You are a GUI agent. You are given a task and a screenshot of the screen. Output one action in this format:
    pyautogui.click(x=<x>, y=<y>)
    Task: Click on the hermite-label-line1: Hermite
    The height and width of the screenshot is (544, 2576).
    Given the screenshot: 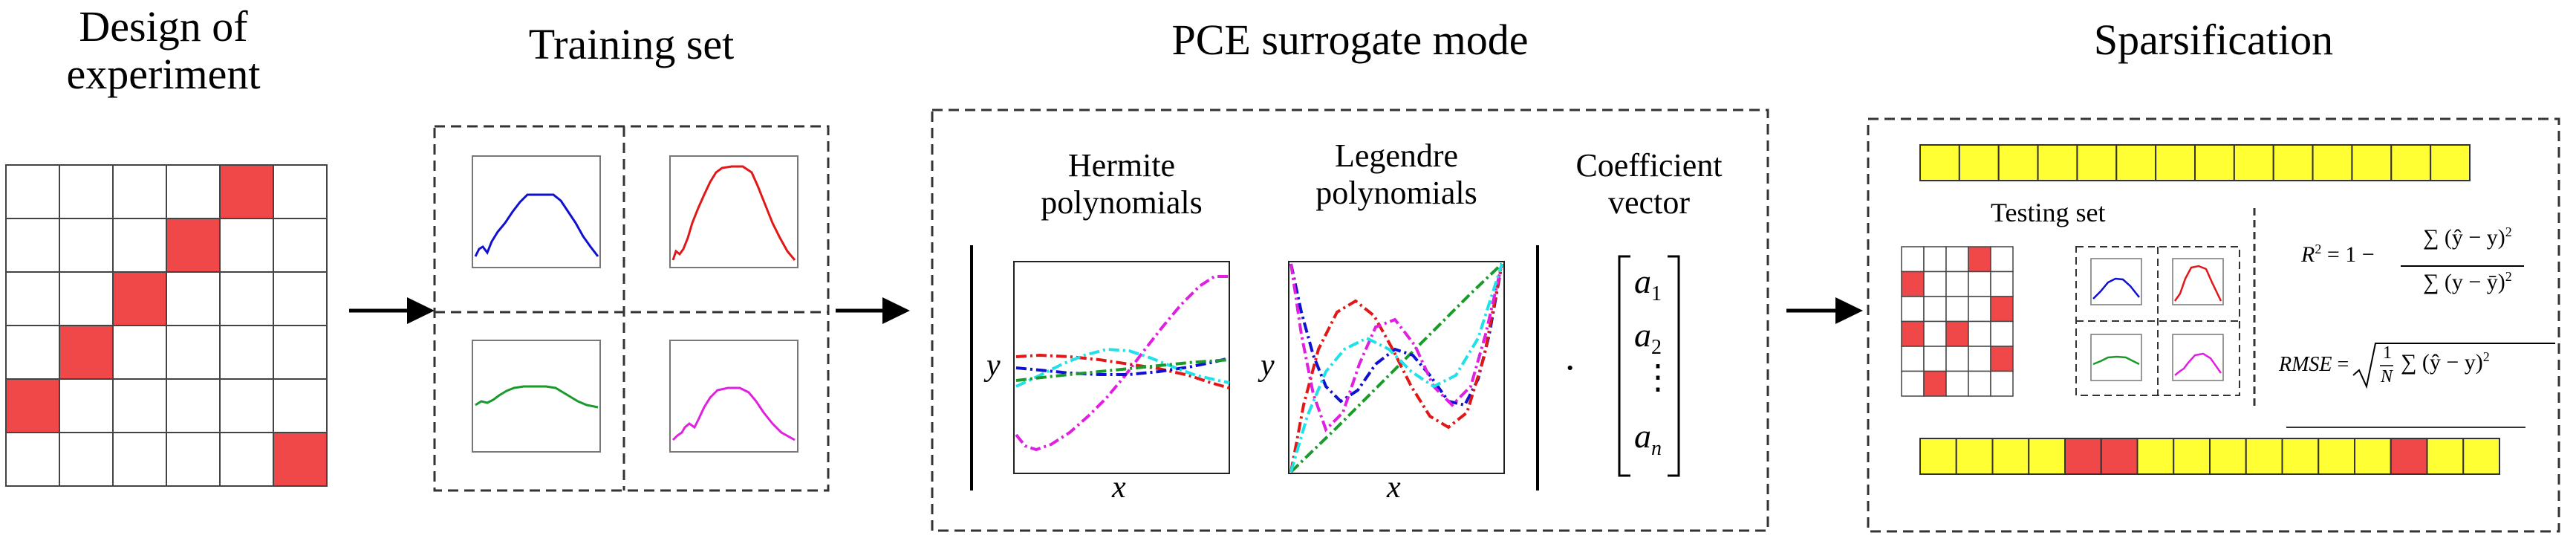 What is the action you would take?
    pyautogui.click(x=1121, y=166)
    